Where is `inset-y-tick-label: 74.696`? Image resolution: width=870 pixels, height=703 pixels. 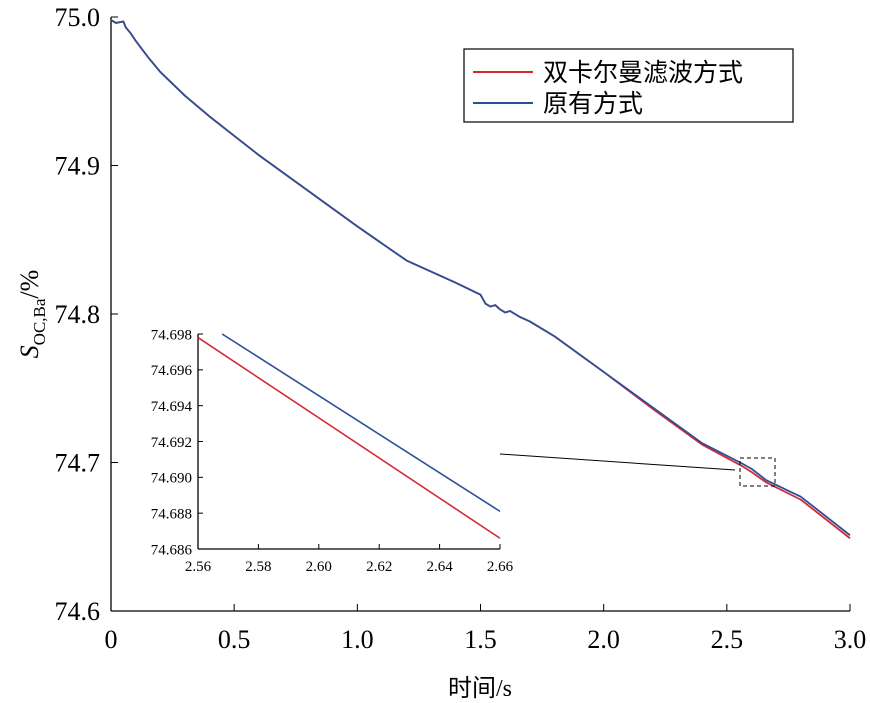
inset-y-tick-label: 74.696 is located at coordinates (172, 371).